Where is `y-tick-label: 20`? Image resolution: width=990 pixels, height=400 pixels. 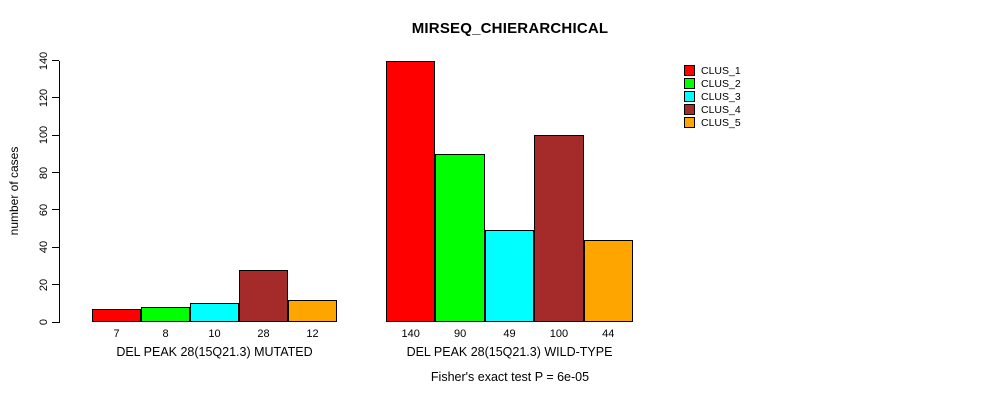
y-tick-label: 20 is located at coordinates (44, 284).